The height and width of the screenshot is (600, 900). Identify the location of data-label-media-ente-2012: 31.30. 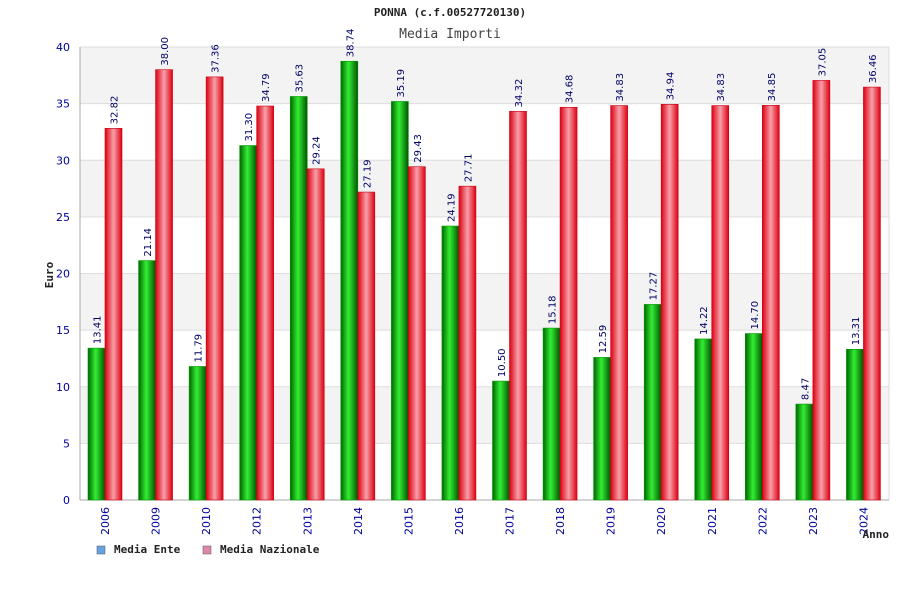
(249, 127).